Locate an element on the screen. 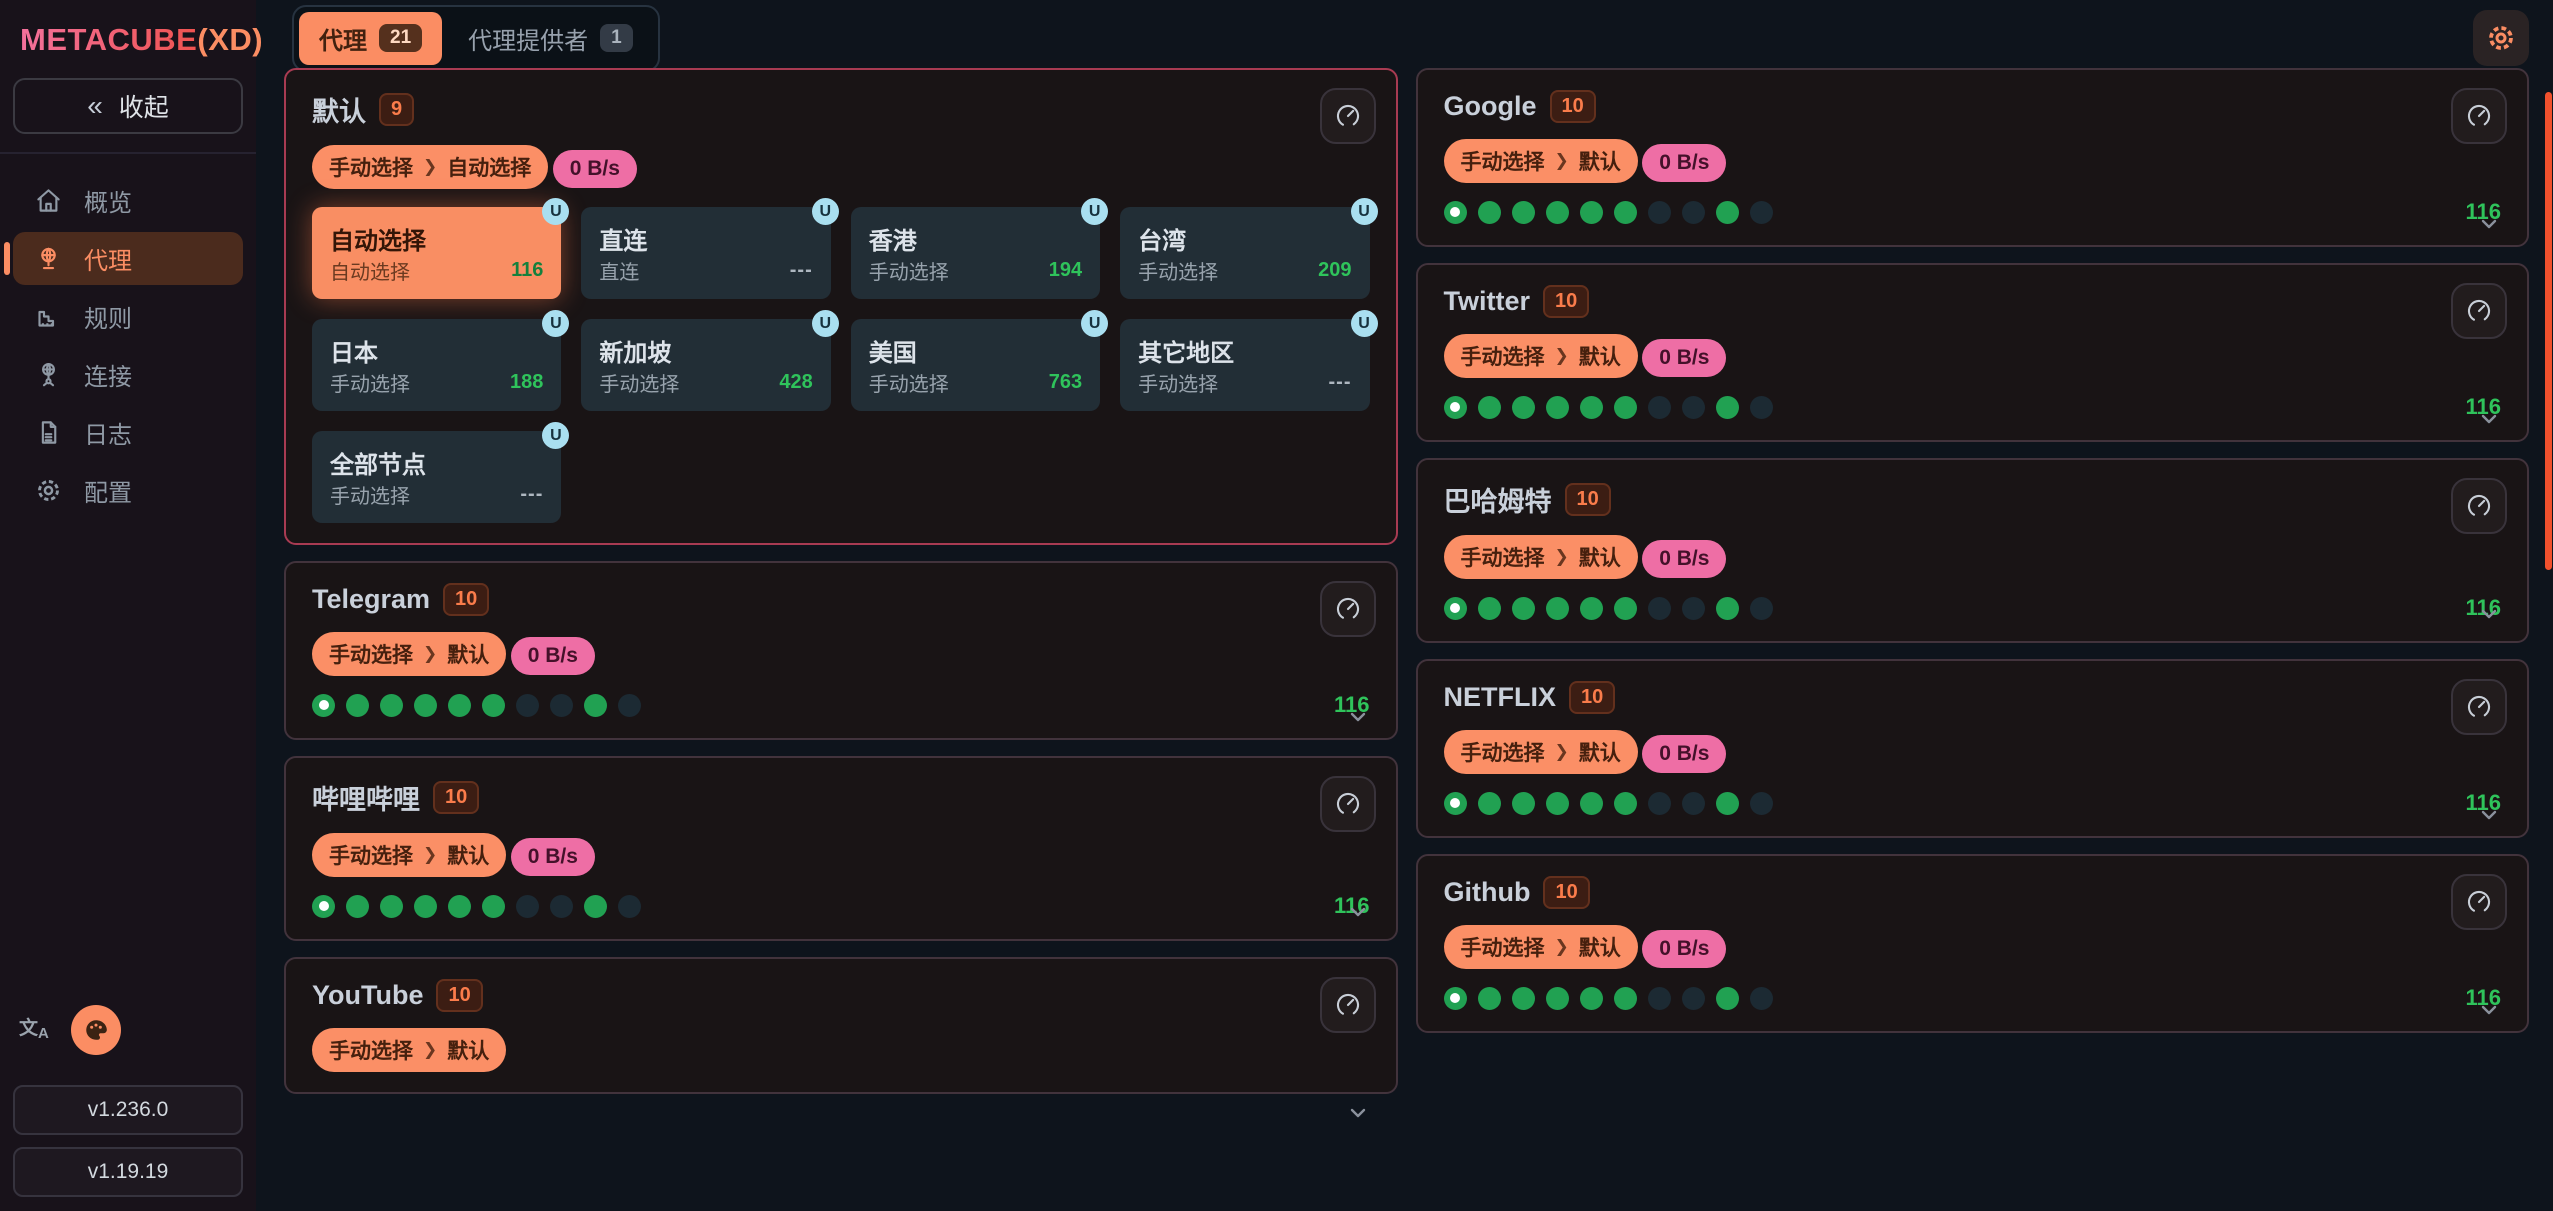 This screenshot has height=1211, width=2553. group-latency: 116 is located at coordinates (2483, 607).